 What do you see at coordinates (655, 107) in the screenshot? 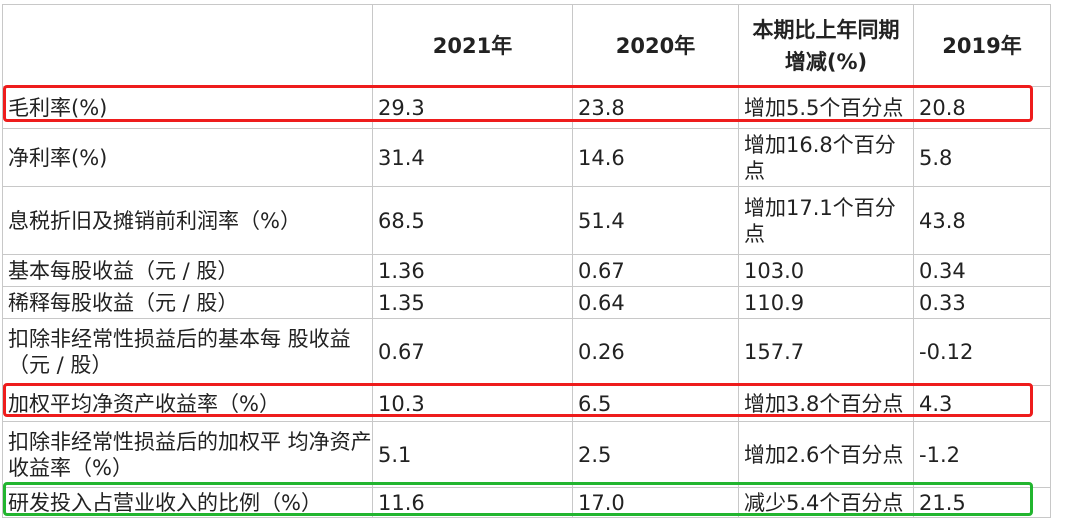
I see `cell-2020: 23.8` at bounding box center [655, 107].